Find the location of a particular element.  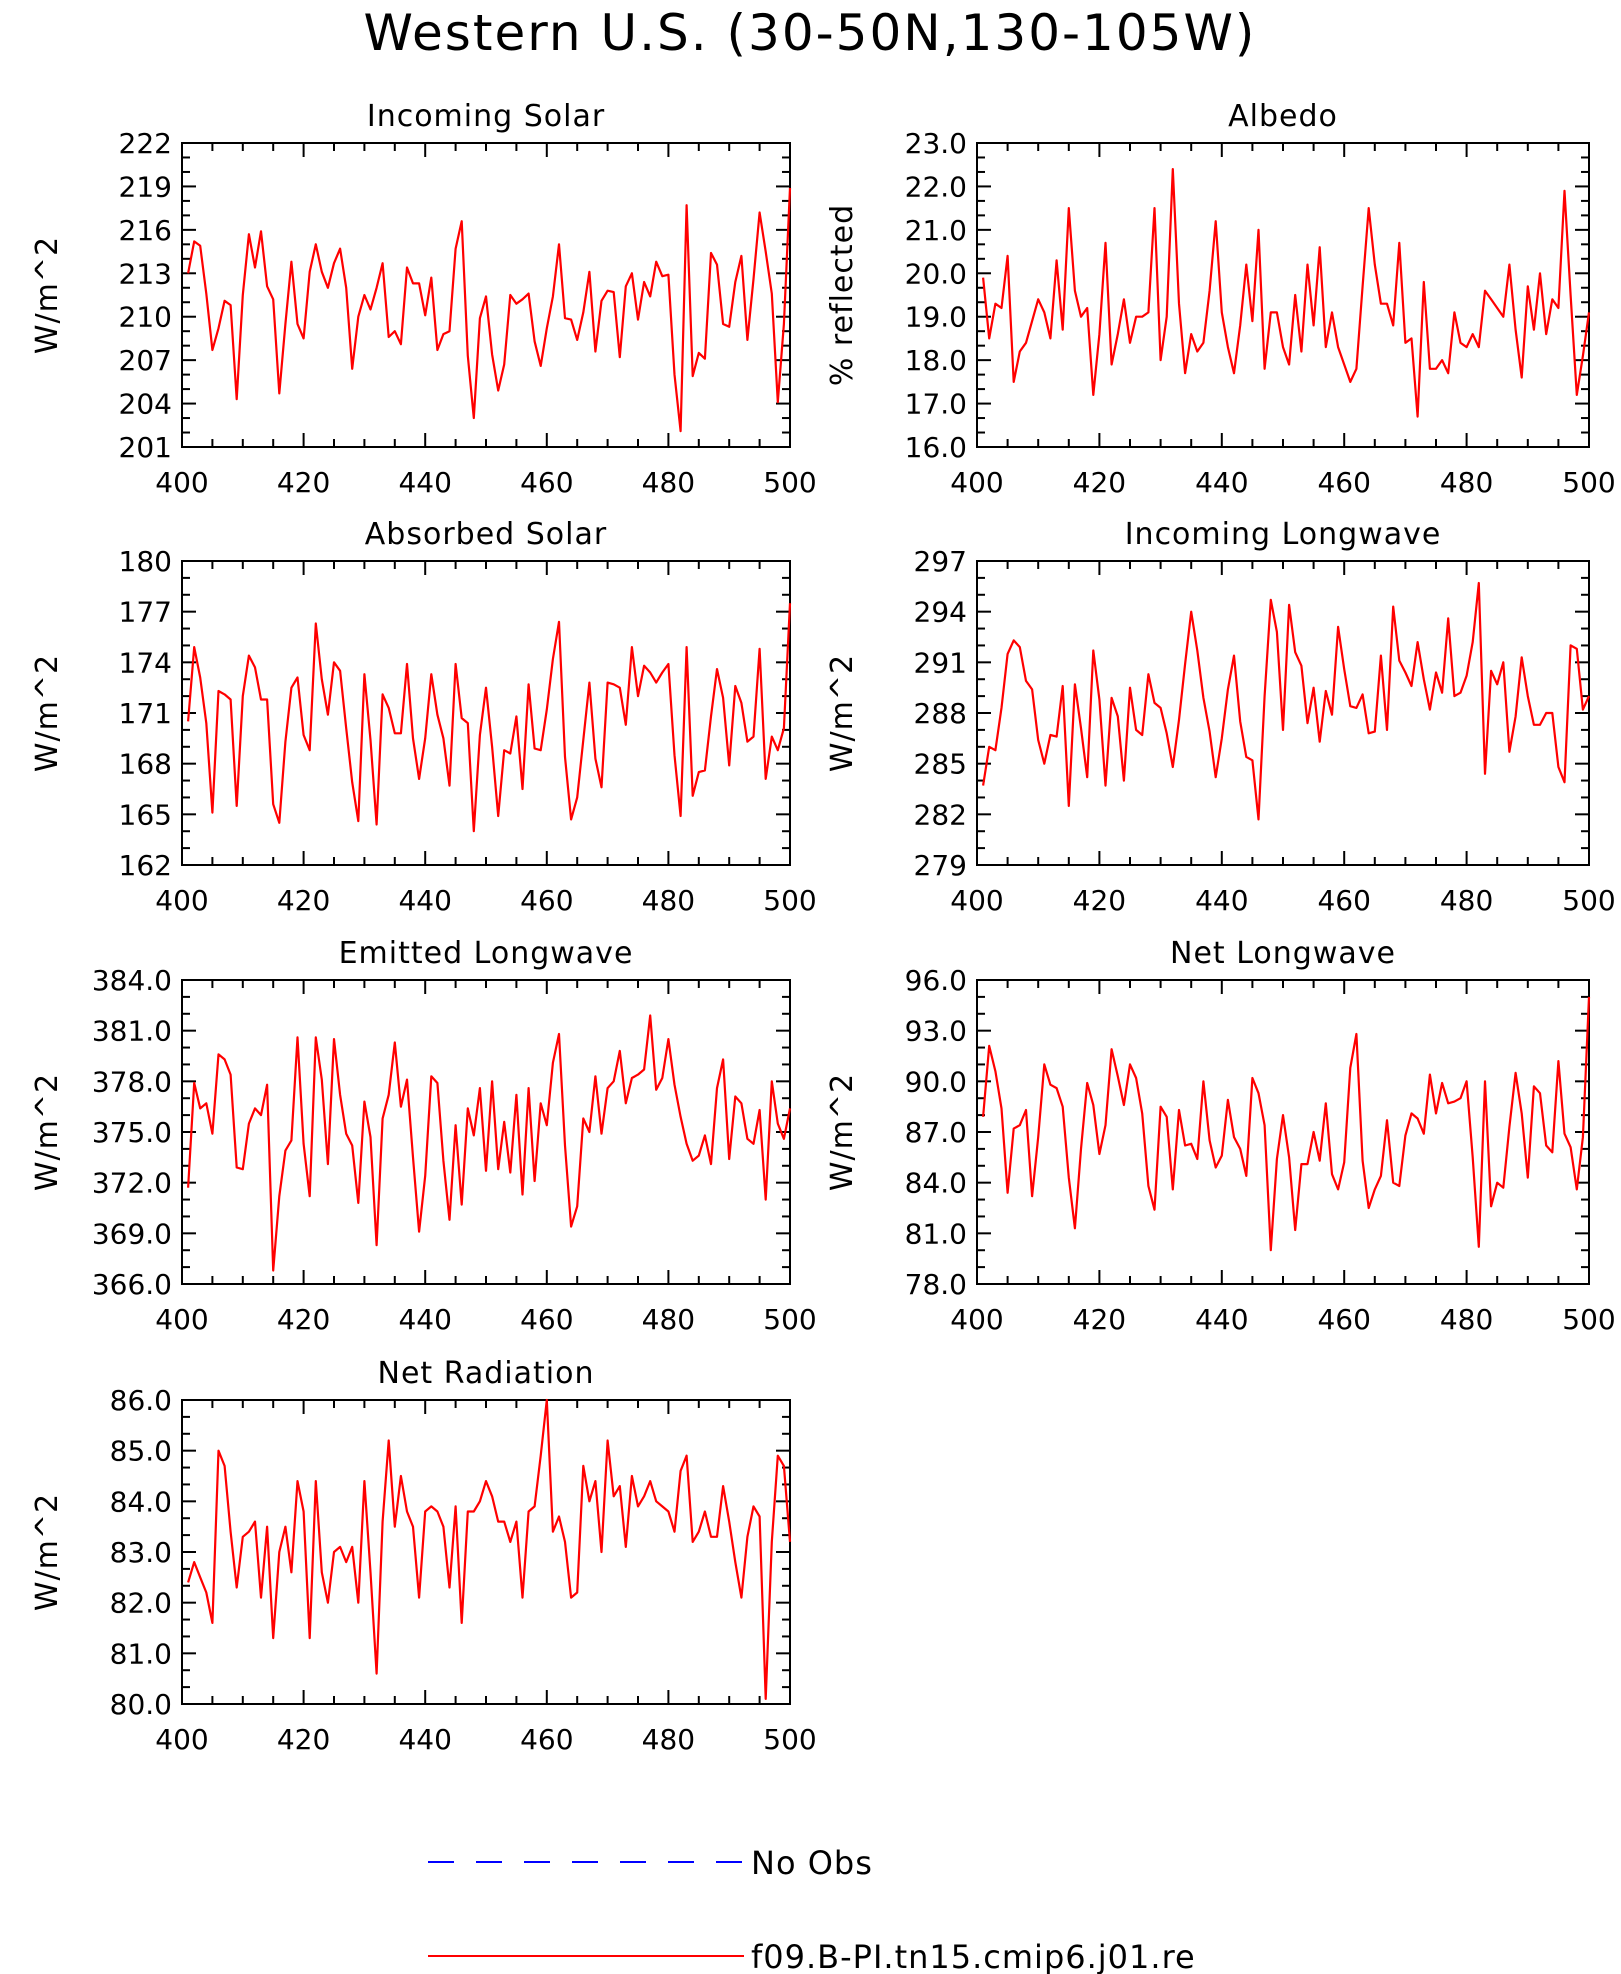

emitted-longwave-ytick-label: 381.0 is located at coordinates (132, 1031).